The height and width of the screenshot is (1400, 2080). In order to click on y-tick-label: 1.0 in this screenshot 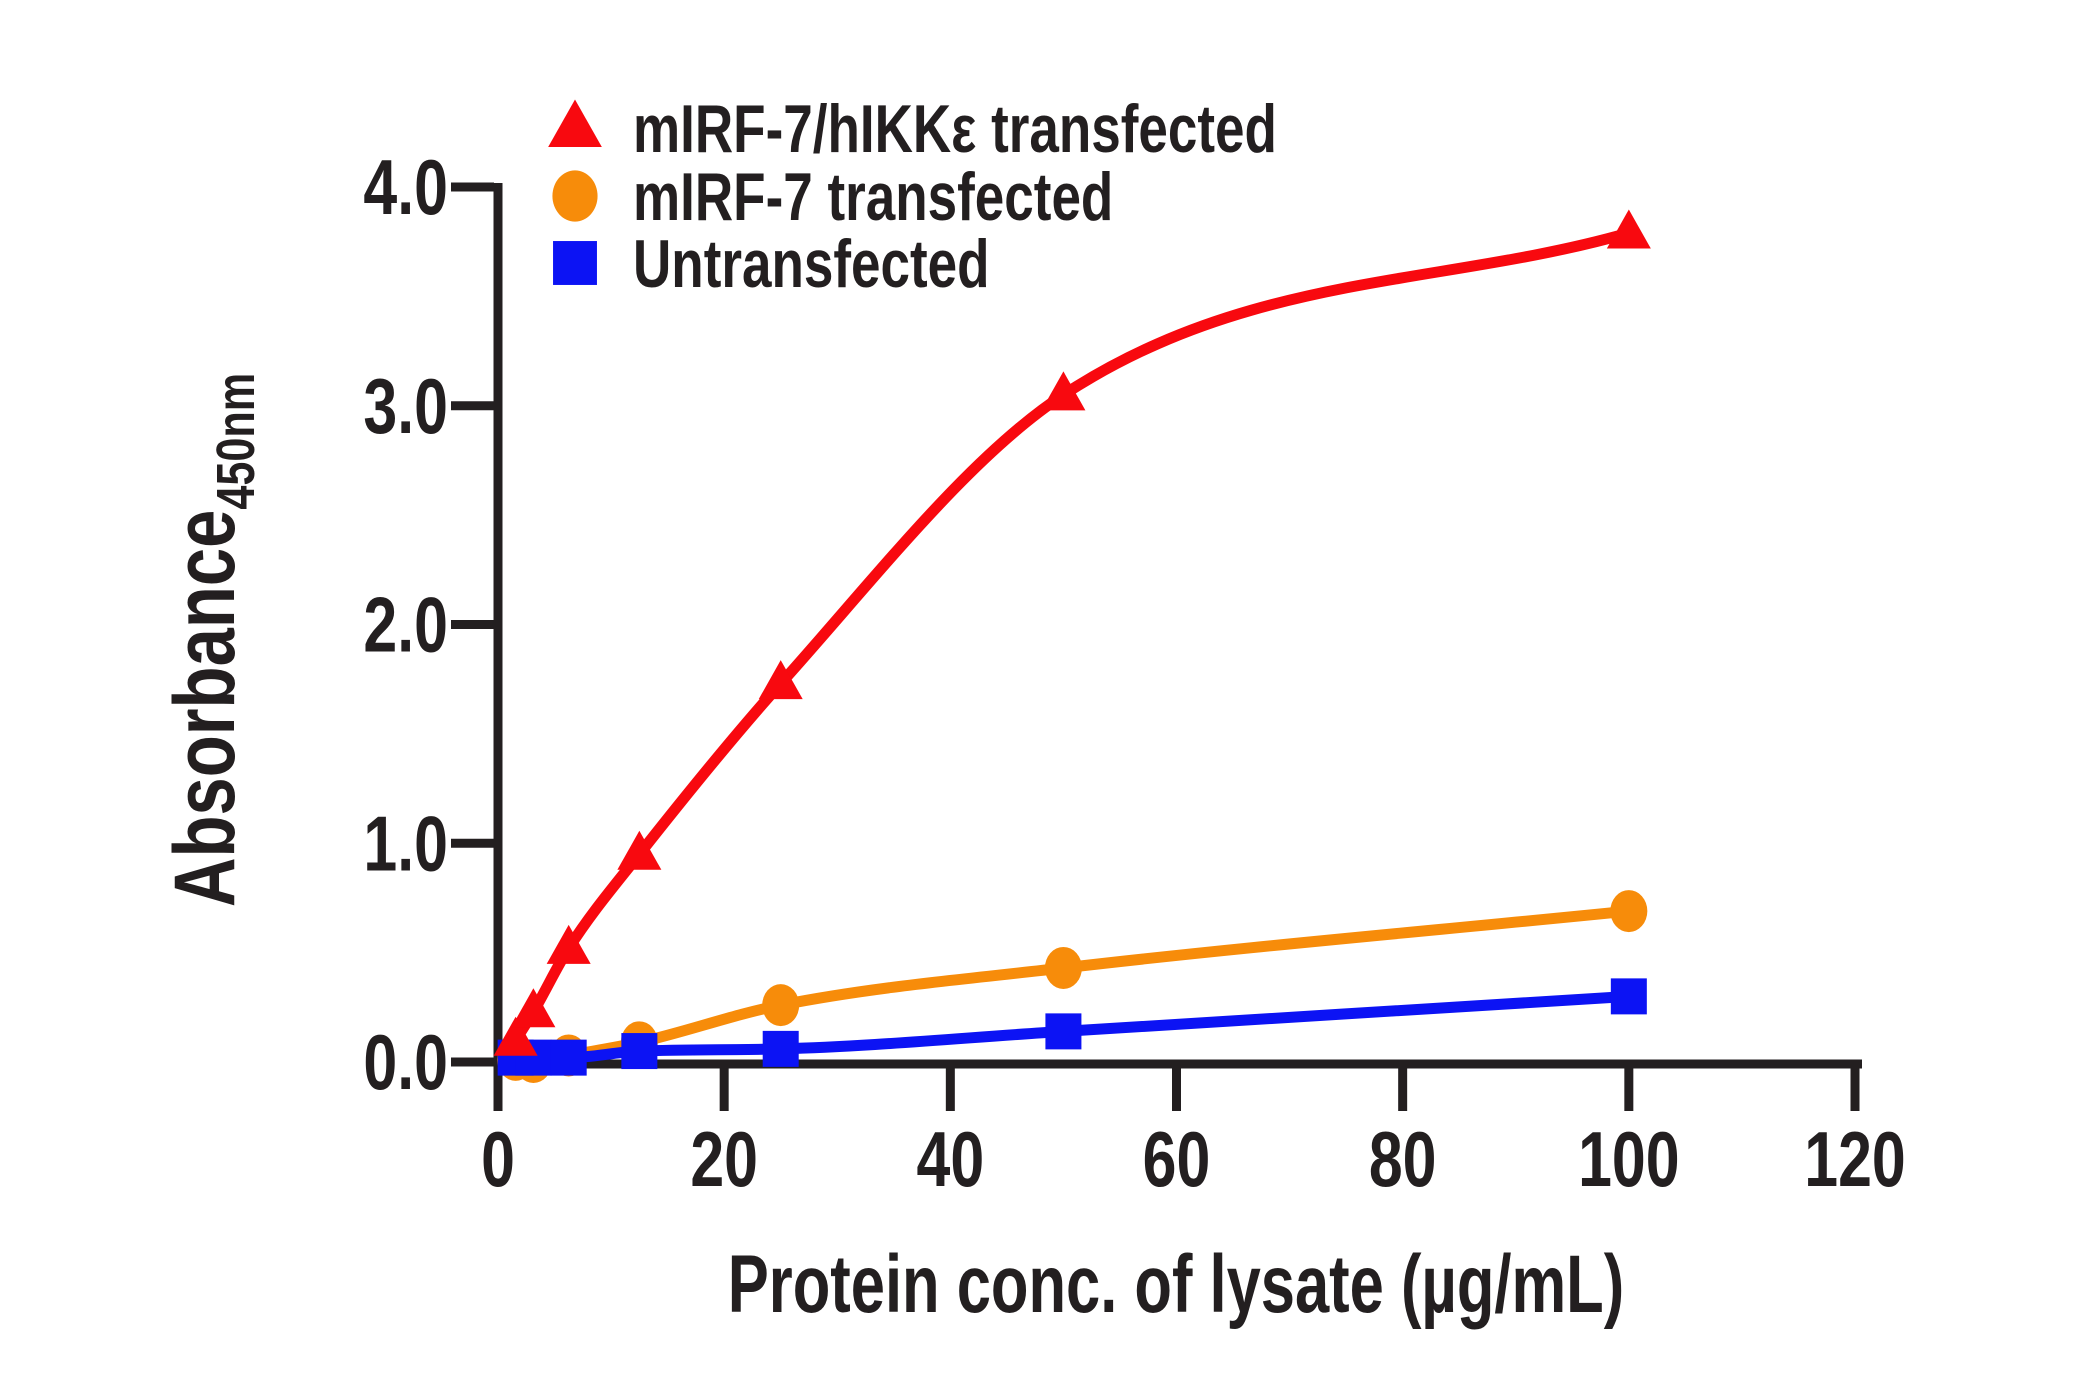, I will do `click(405, 843)`.